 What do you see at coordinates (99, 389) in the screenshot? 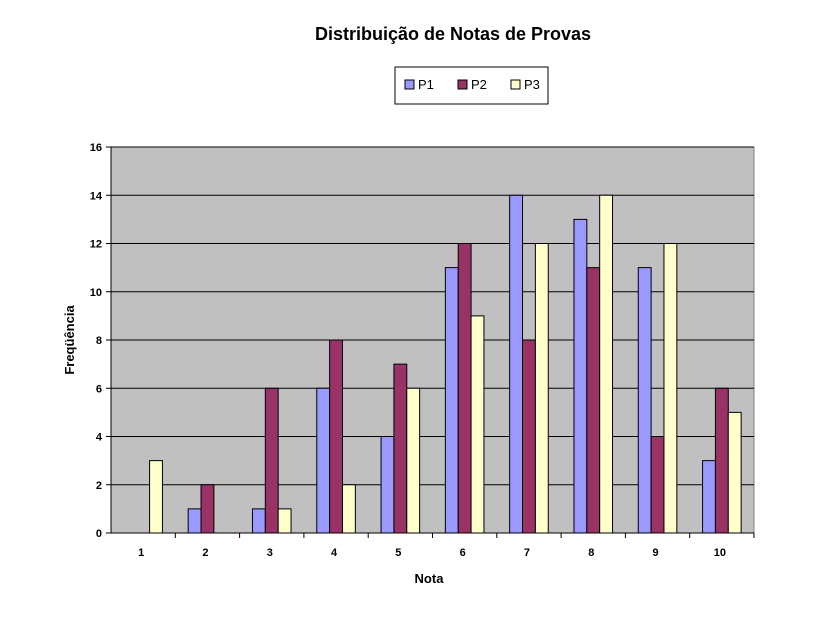
I see `y-tick-label: 6` at bounding box center [99, 389].